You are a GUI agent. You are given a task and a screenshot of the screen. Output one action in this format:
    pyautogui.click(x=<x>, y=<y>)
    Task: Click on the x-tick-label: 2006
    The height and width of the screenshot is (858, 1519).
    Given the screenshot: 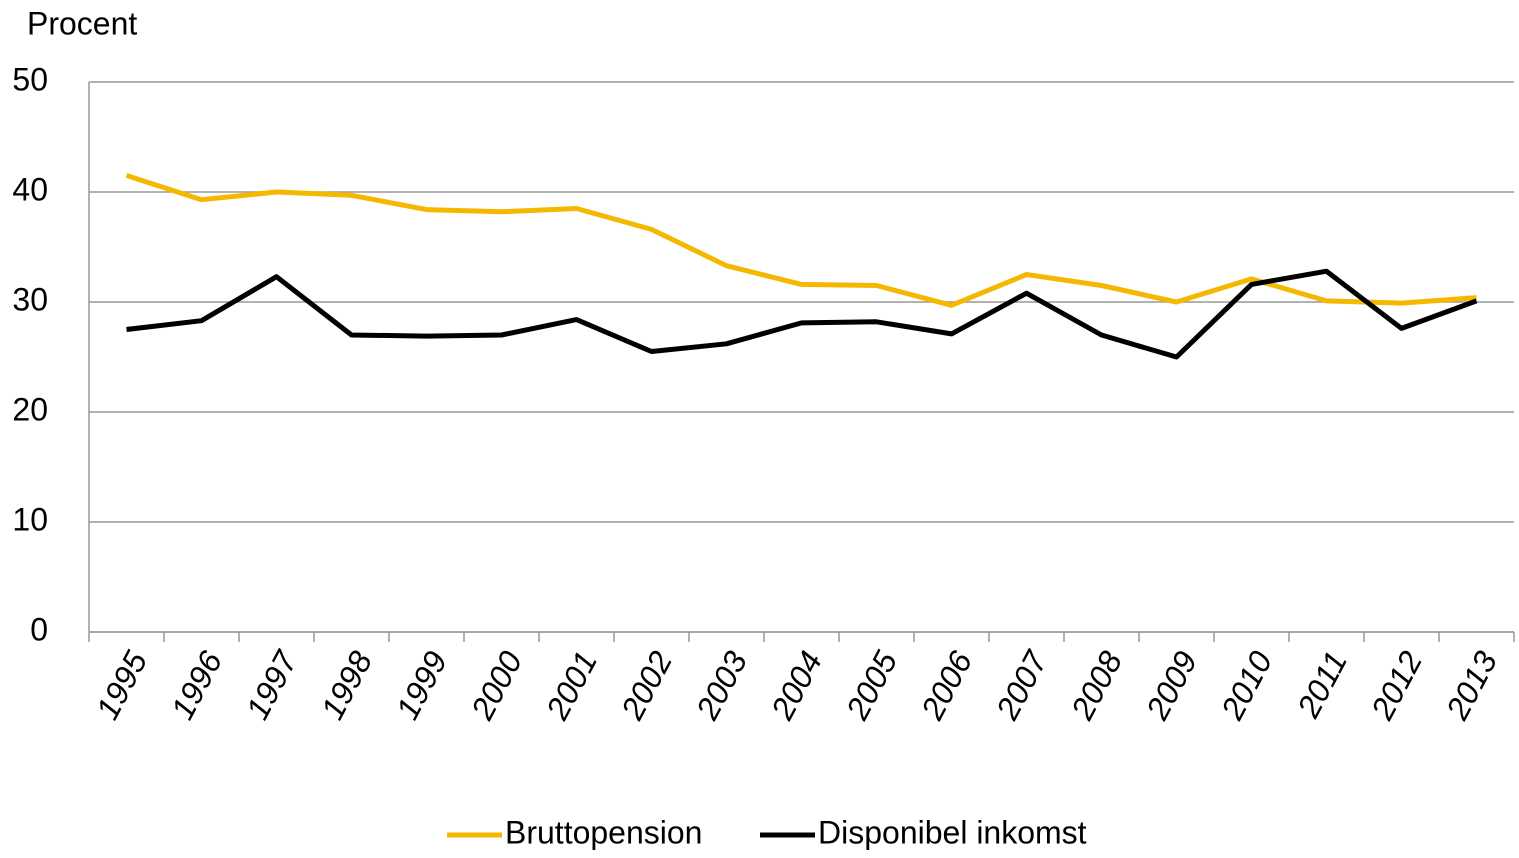 What is the action you would take?
    pyautogui.click(x=946, y=685)
    